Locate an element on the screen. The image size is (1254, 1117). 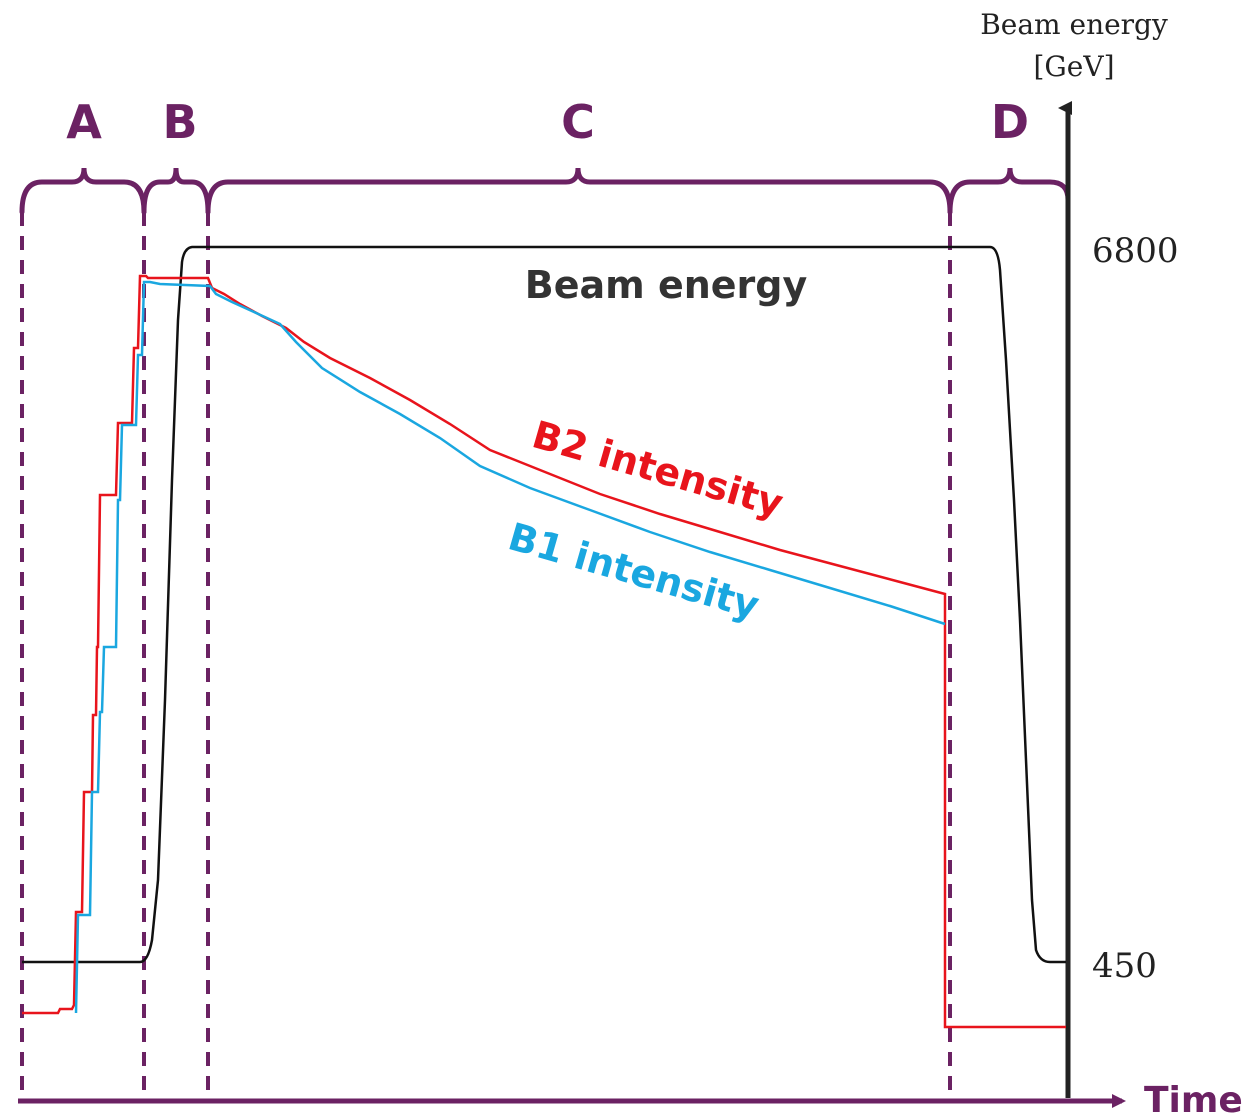
phase-label-a: A is located at coordinates (84, 122).